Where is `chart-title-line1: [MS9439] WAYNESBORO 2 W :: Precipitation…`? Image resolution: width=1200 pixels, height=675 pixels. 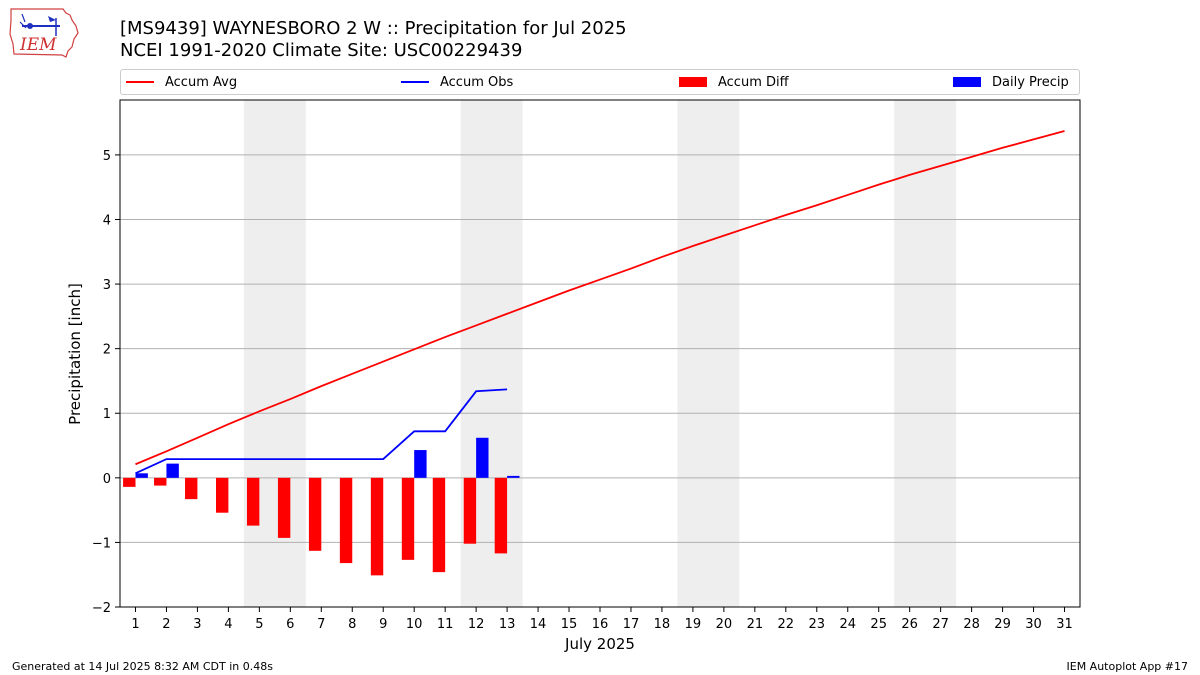 chart-title-line1: [MS9439] WAYNESBORO 2 W :: Precipitation… is located at coordinates (373, 28).